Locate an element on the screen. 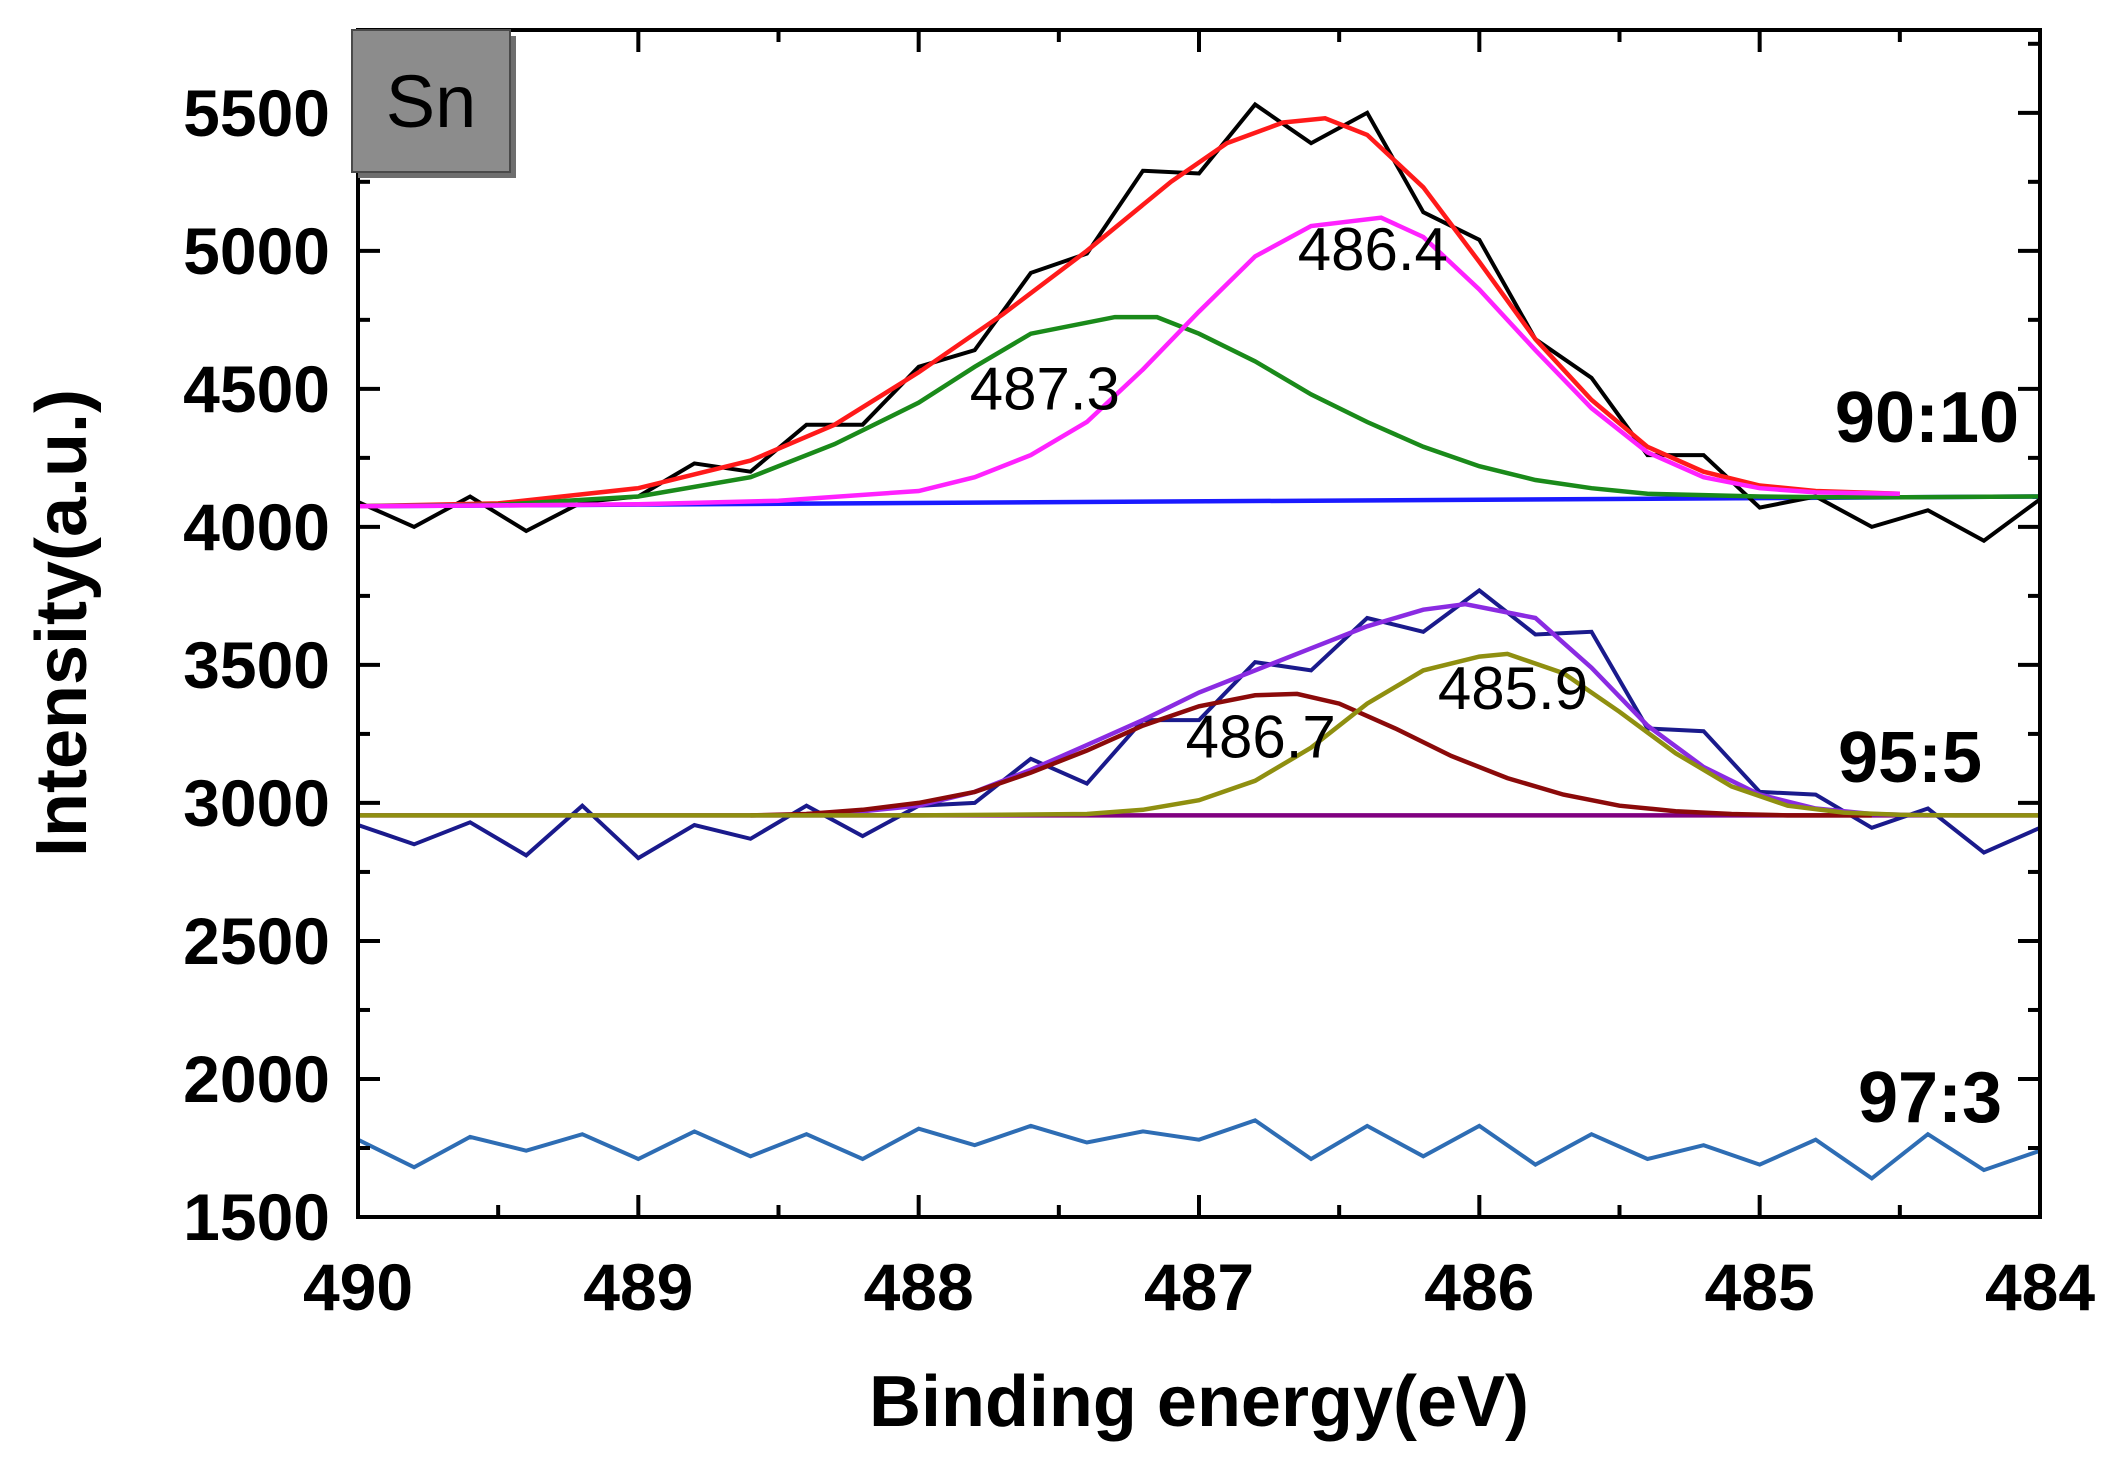 The image size is (2125, 1461). y-tick-label: 3000 is located at coordinates (256, 803).